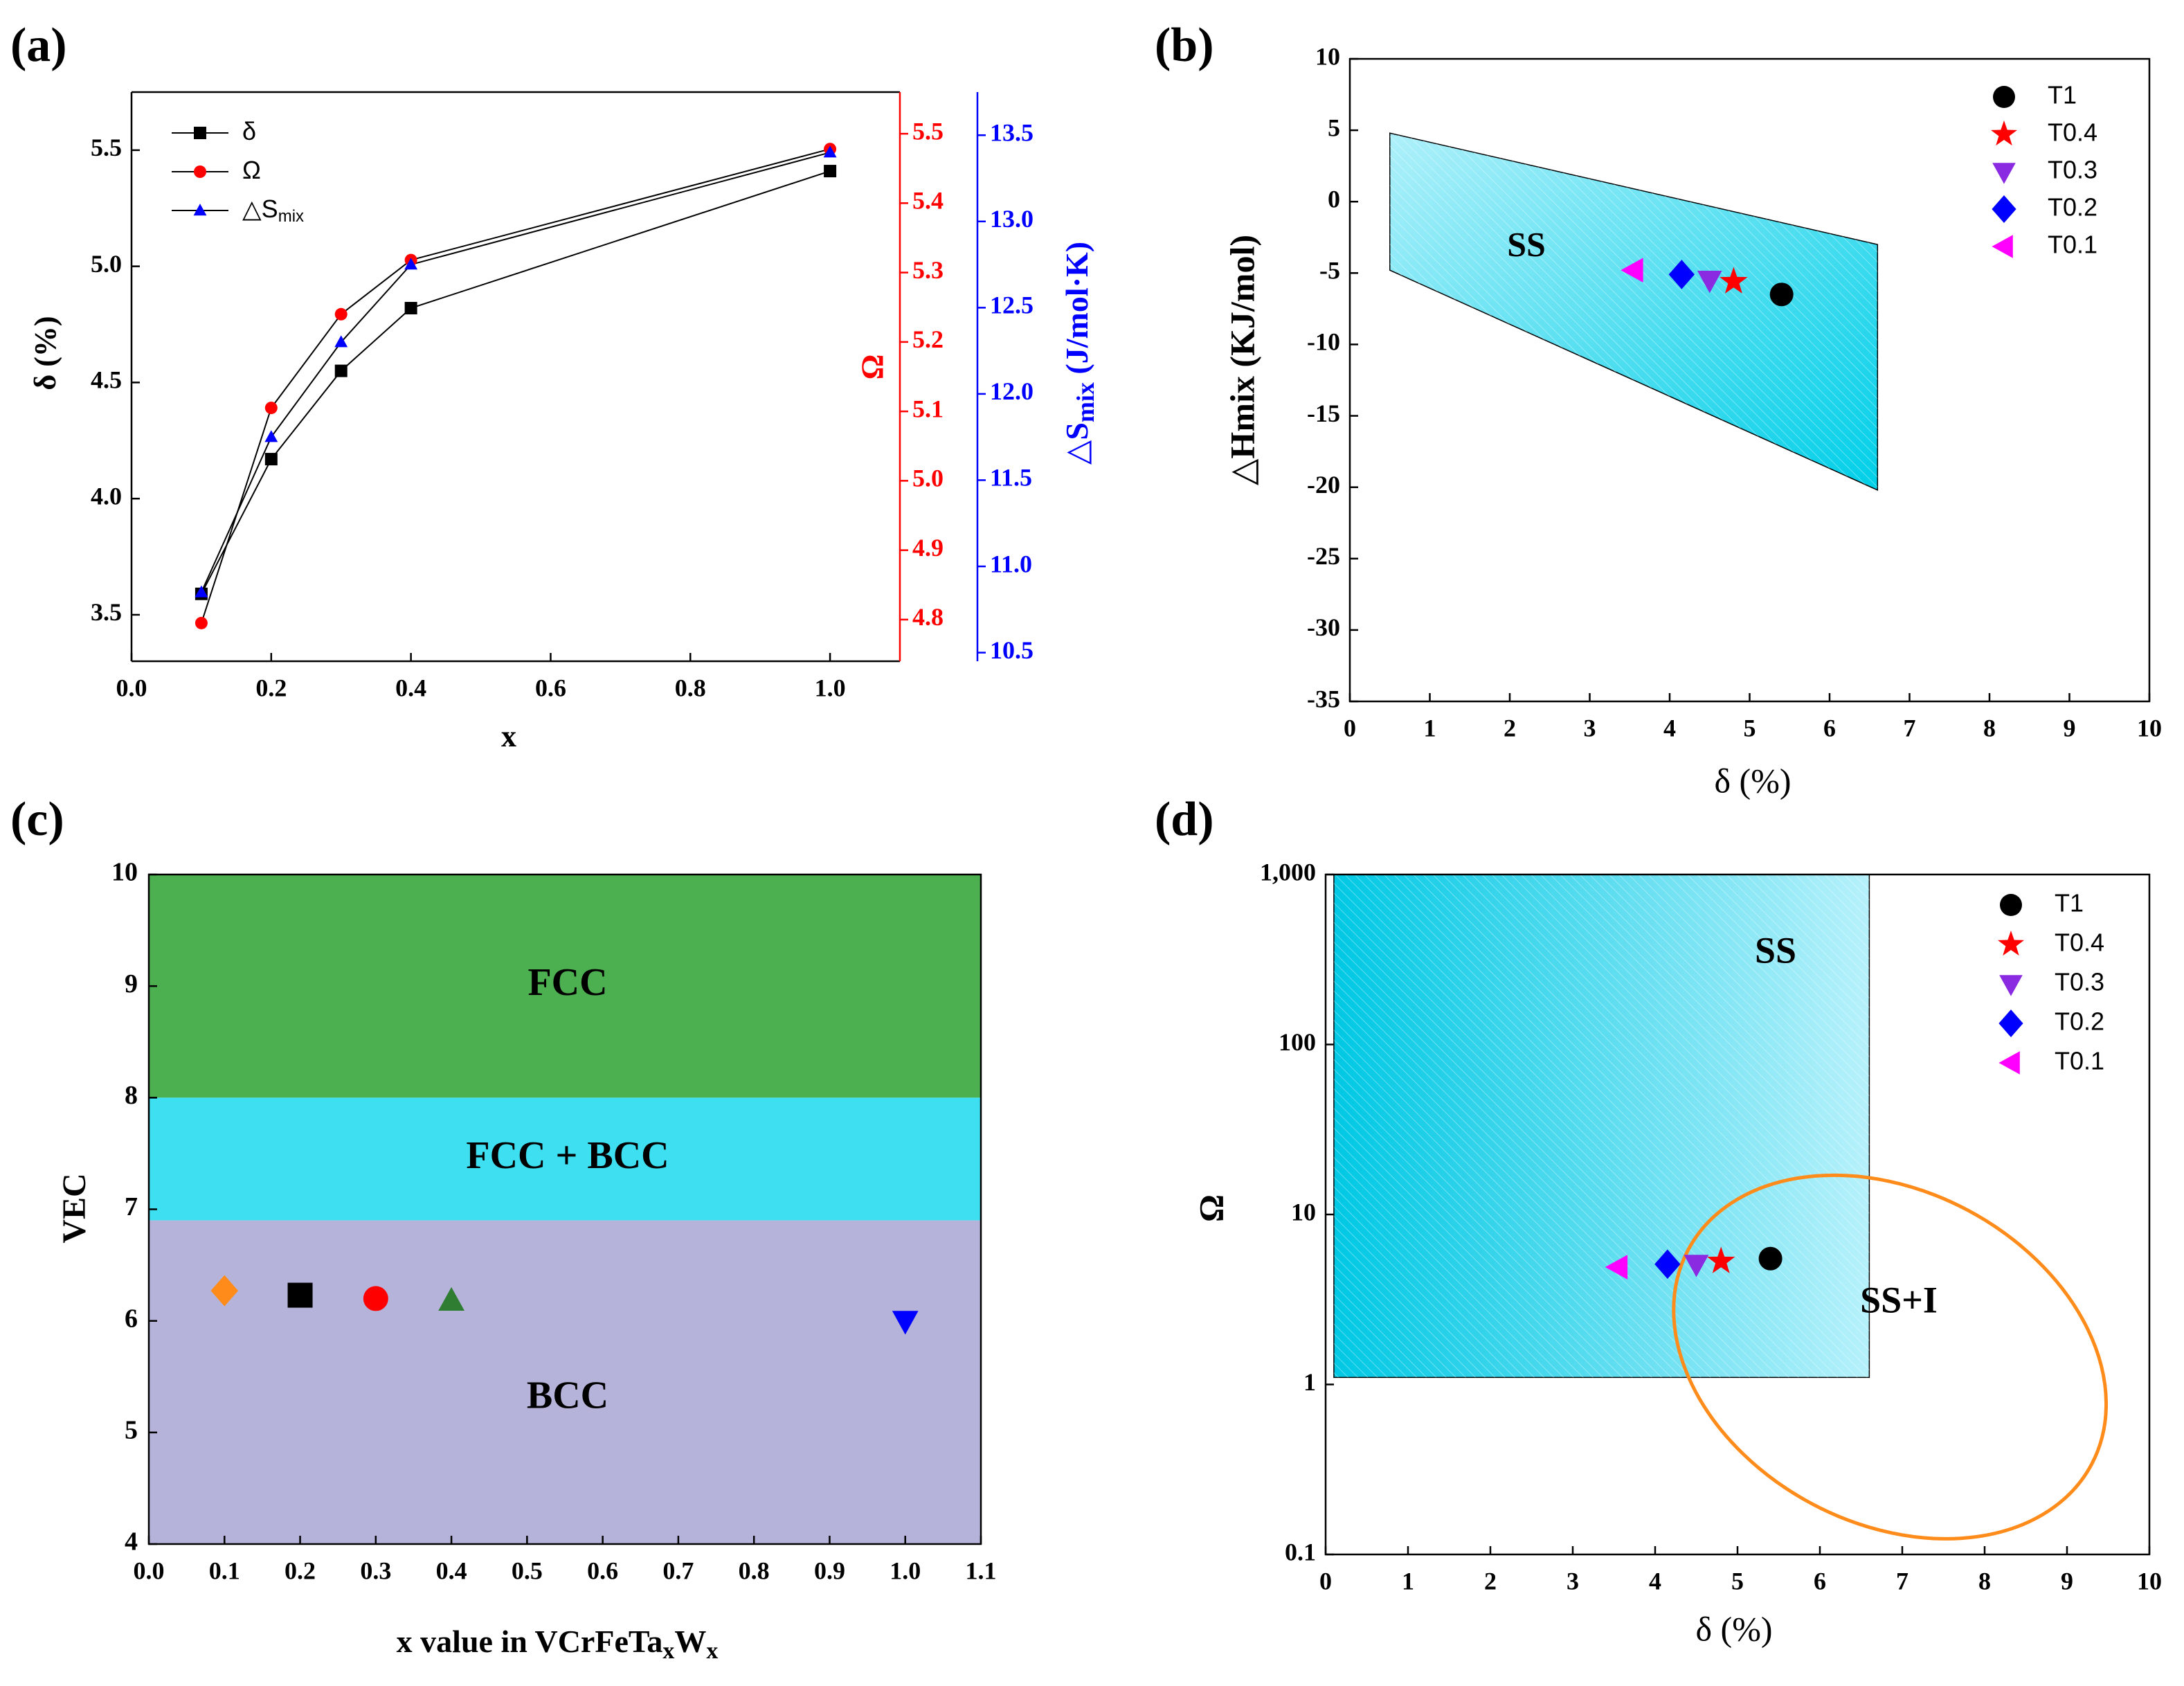 The width and height of the screenshot is (2184, 1686). What do you see at coordinates (249, 131) in the screenshot?
I see `legend-label: δ` at bounding box center [249, 131].